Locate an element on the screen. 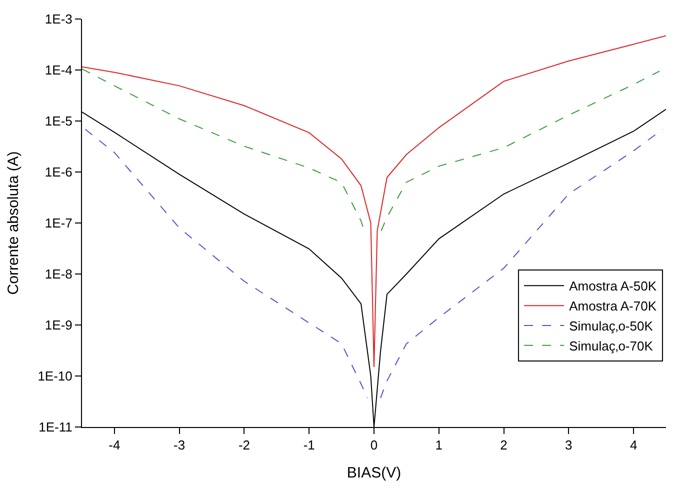 The height and width of the screenshot is (490, 684). y-tick-label: 1E-11 is located at coordinates (55, 427).